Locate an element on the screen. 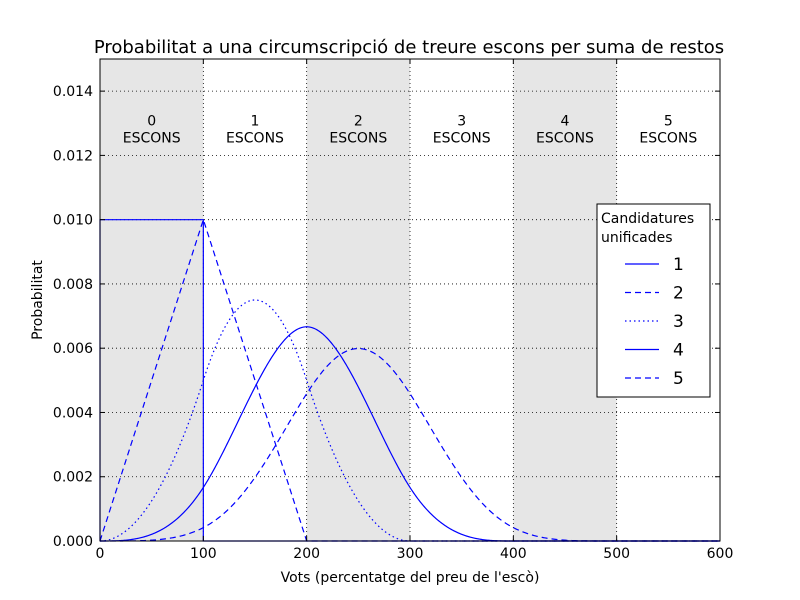 This screenshot has width=800, height=600. x-tick-label: 300 is located at coordinates (410, 554).